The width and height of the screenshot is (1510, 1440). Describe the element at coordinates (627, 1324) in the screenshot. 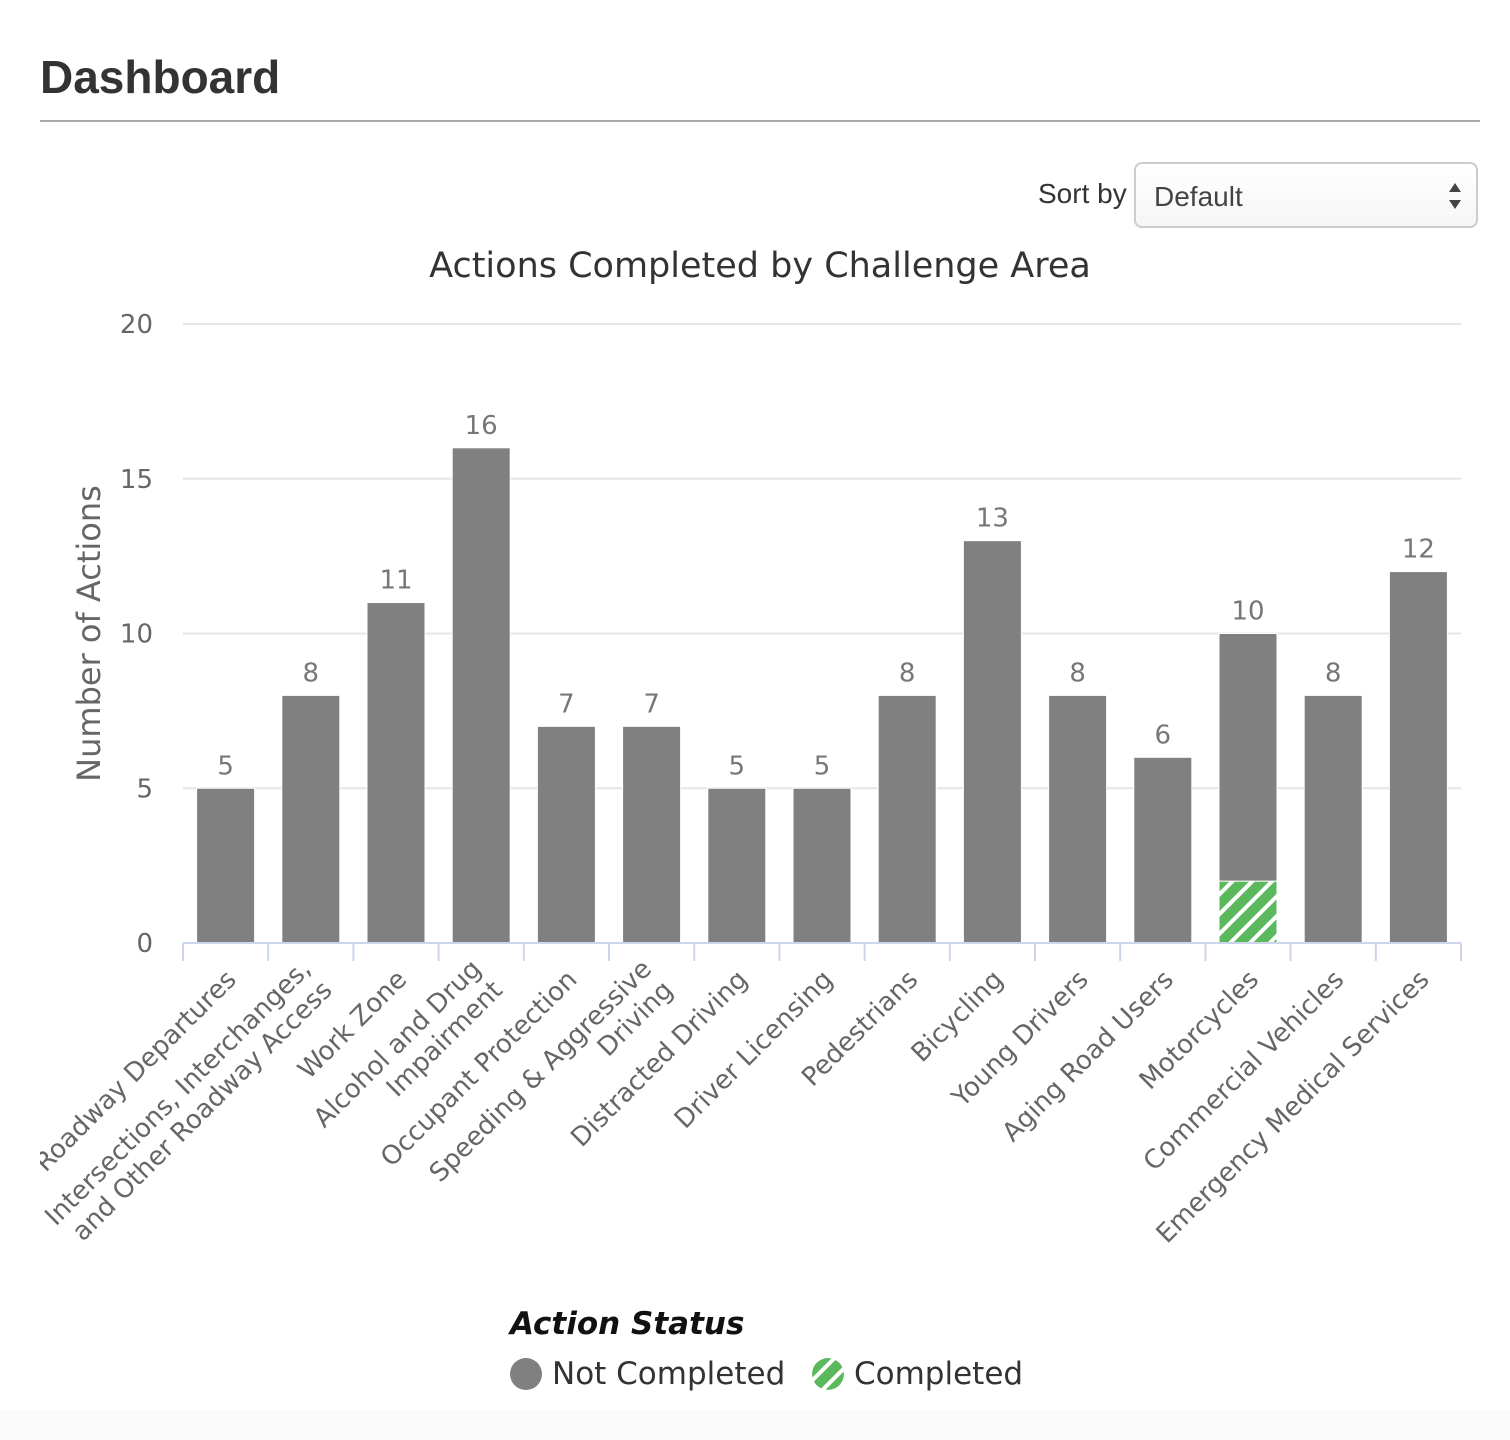

I see `legend-title: Action Status` at that location.